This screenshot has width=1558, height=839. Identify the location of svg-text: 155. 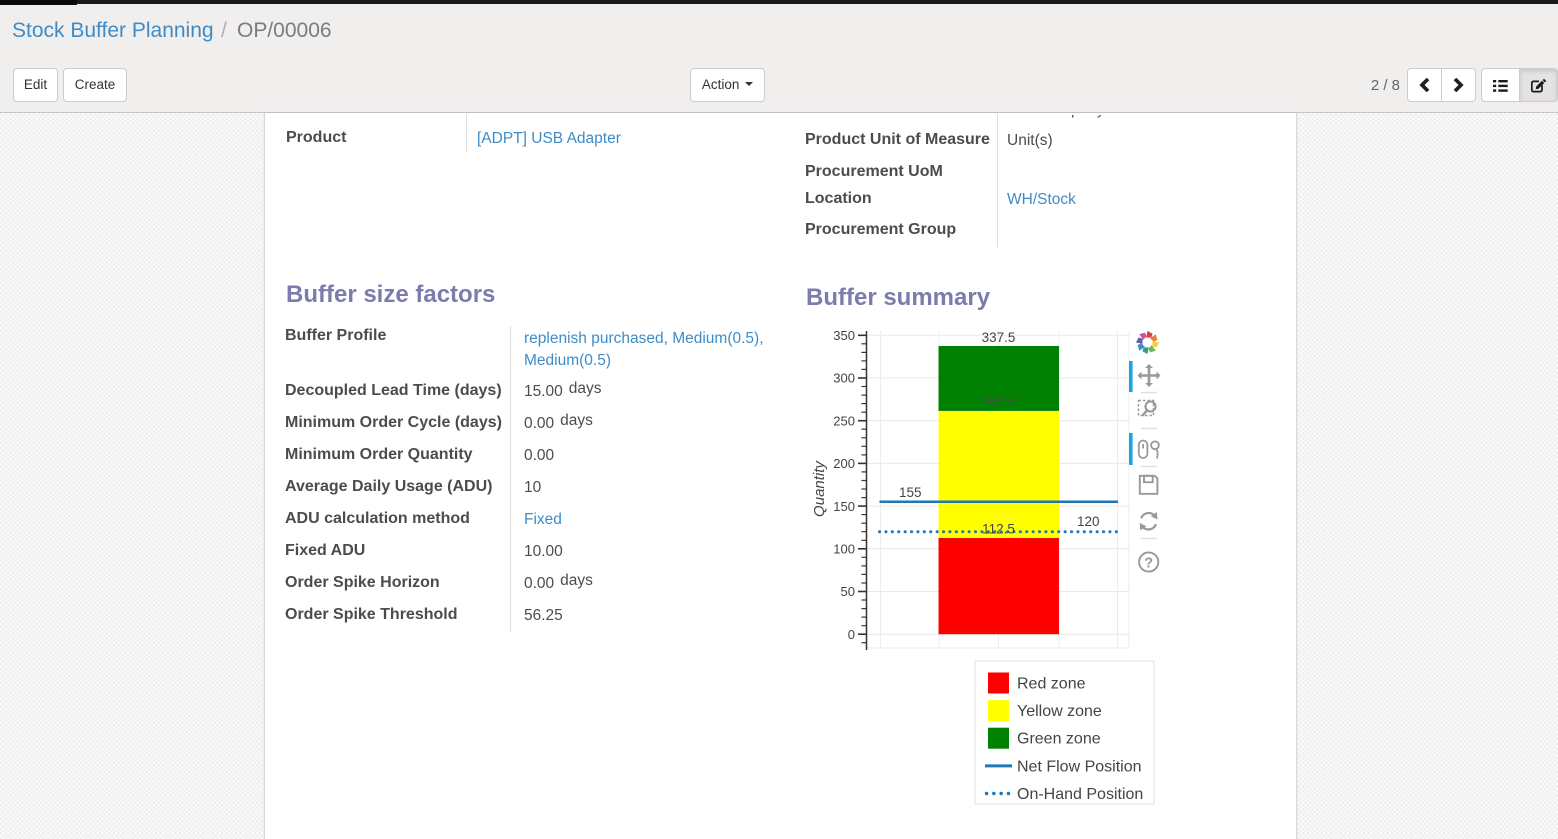
(910, 492).